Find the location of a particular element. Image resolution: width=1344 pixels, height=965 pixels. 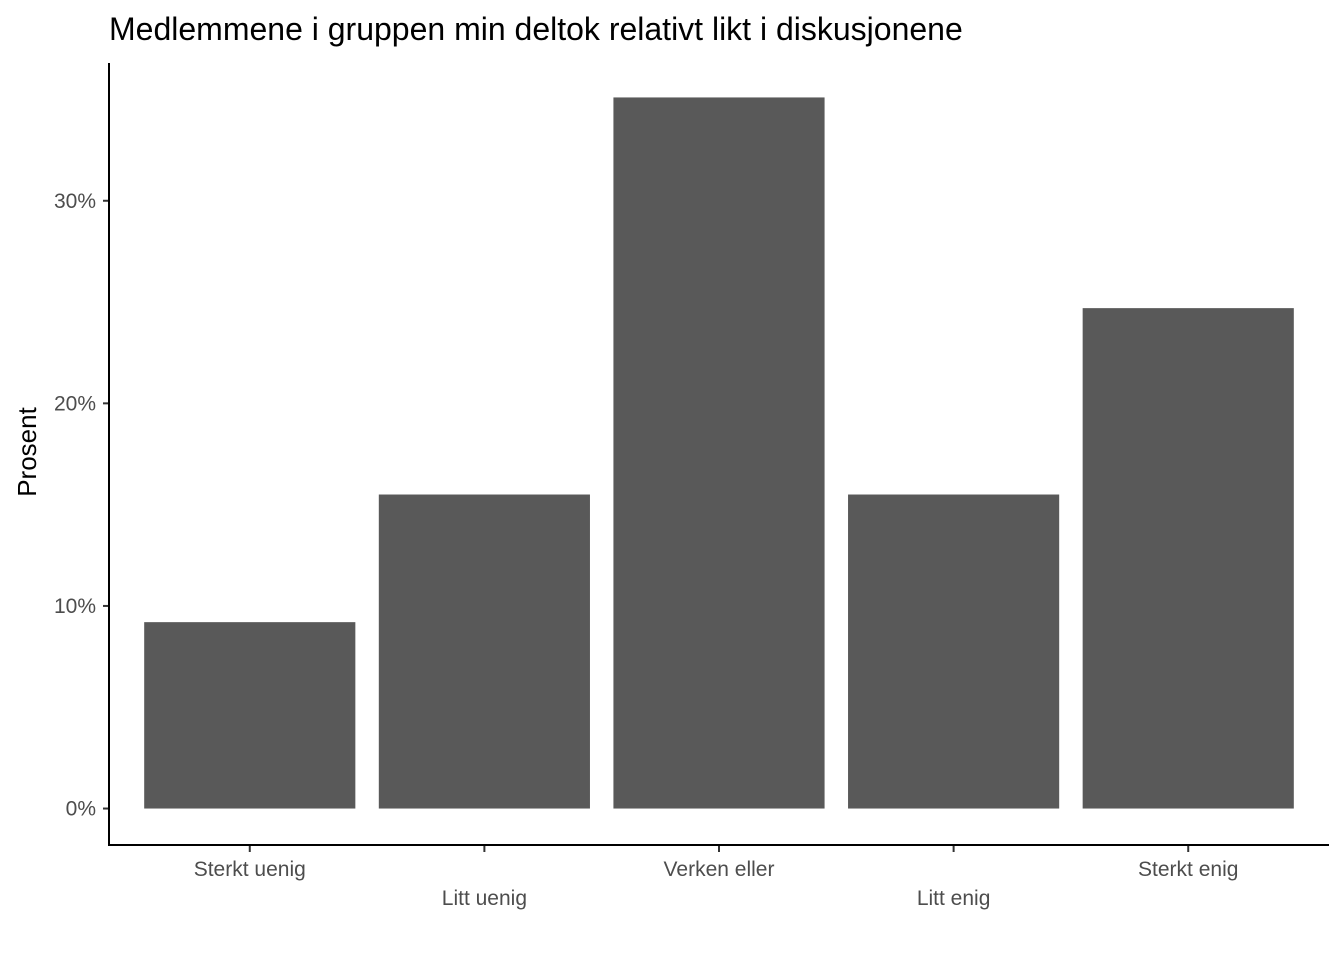

x-tick-label: Litt enig is located at coordinates (954, 898).